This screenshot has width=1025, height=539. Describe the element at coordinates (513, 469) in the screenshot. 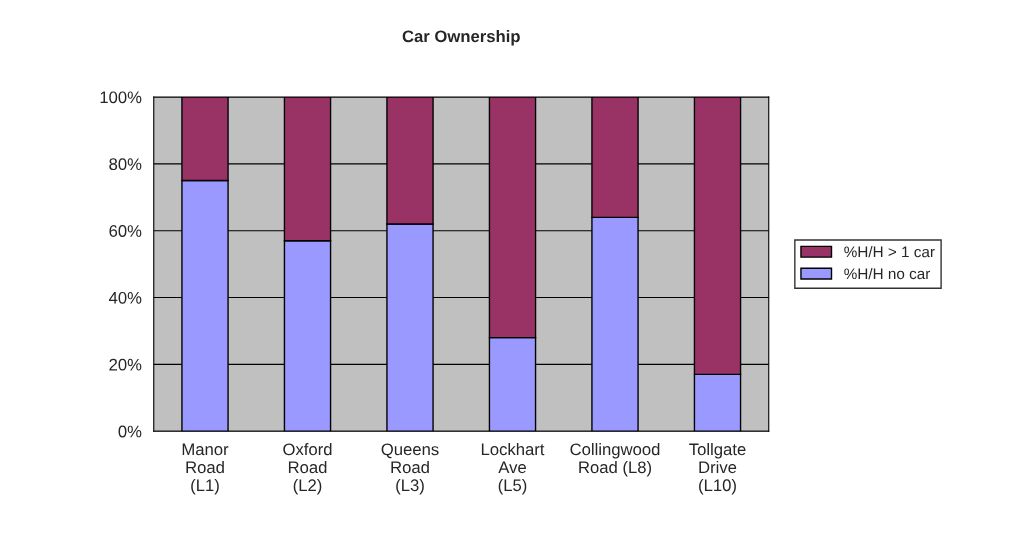

I see `x-tick-label: Lockhart Ave (L5)` at that location.